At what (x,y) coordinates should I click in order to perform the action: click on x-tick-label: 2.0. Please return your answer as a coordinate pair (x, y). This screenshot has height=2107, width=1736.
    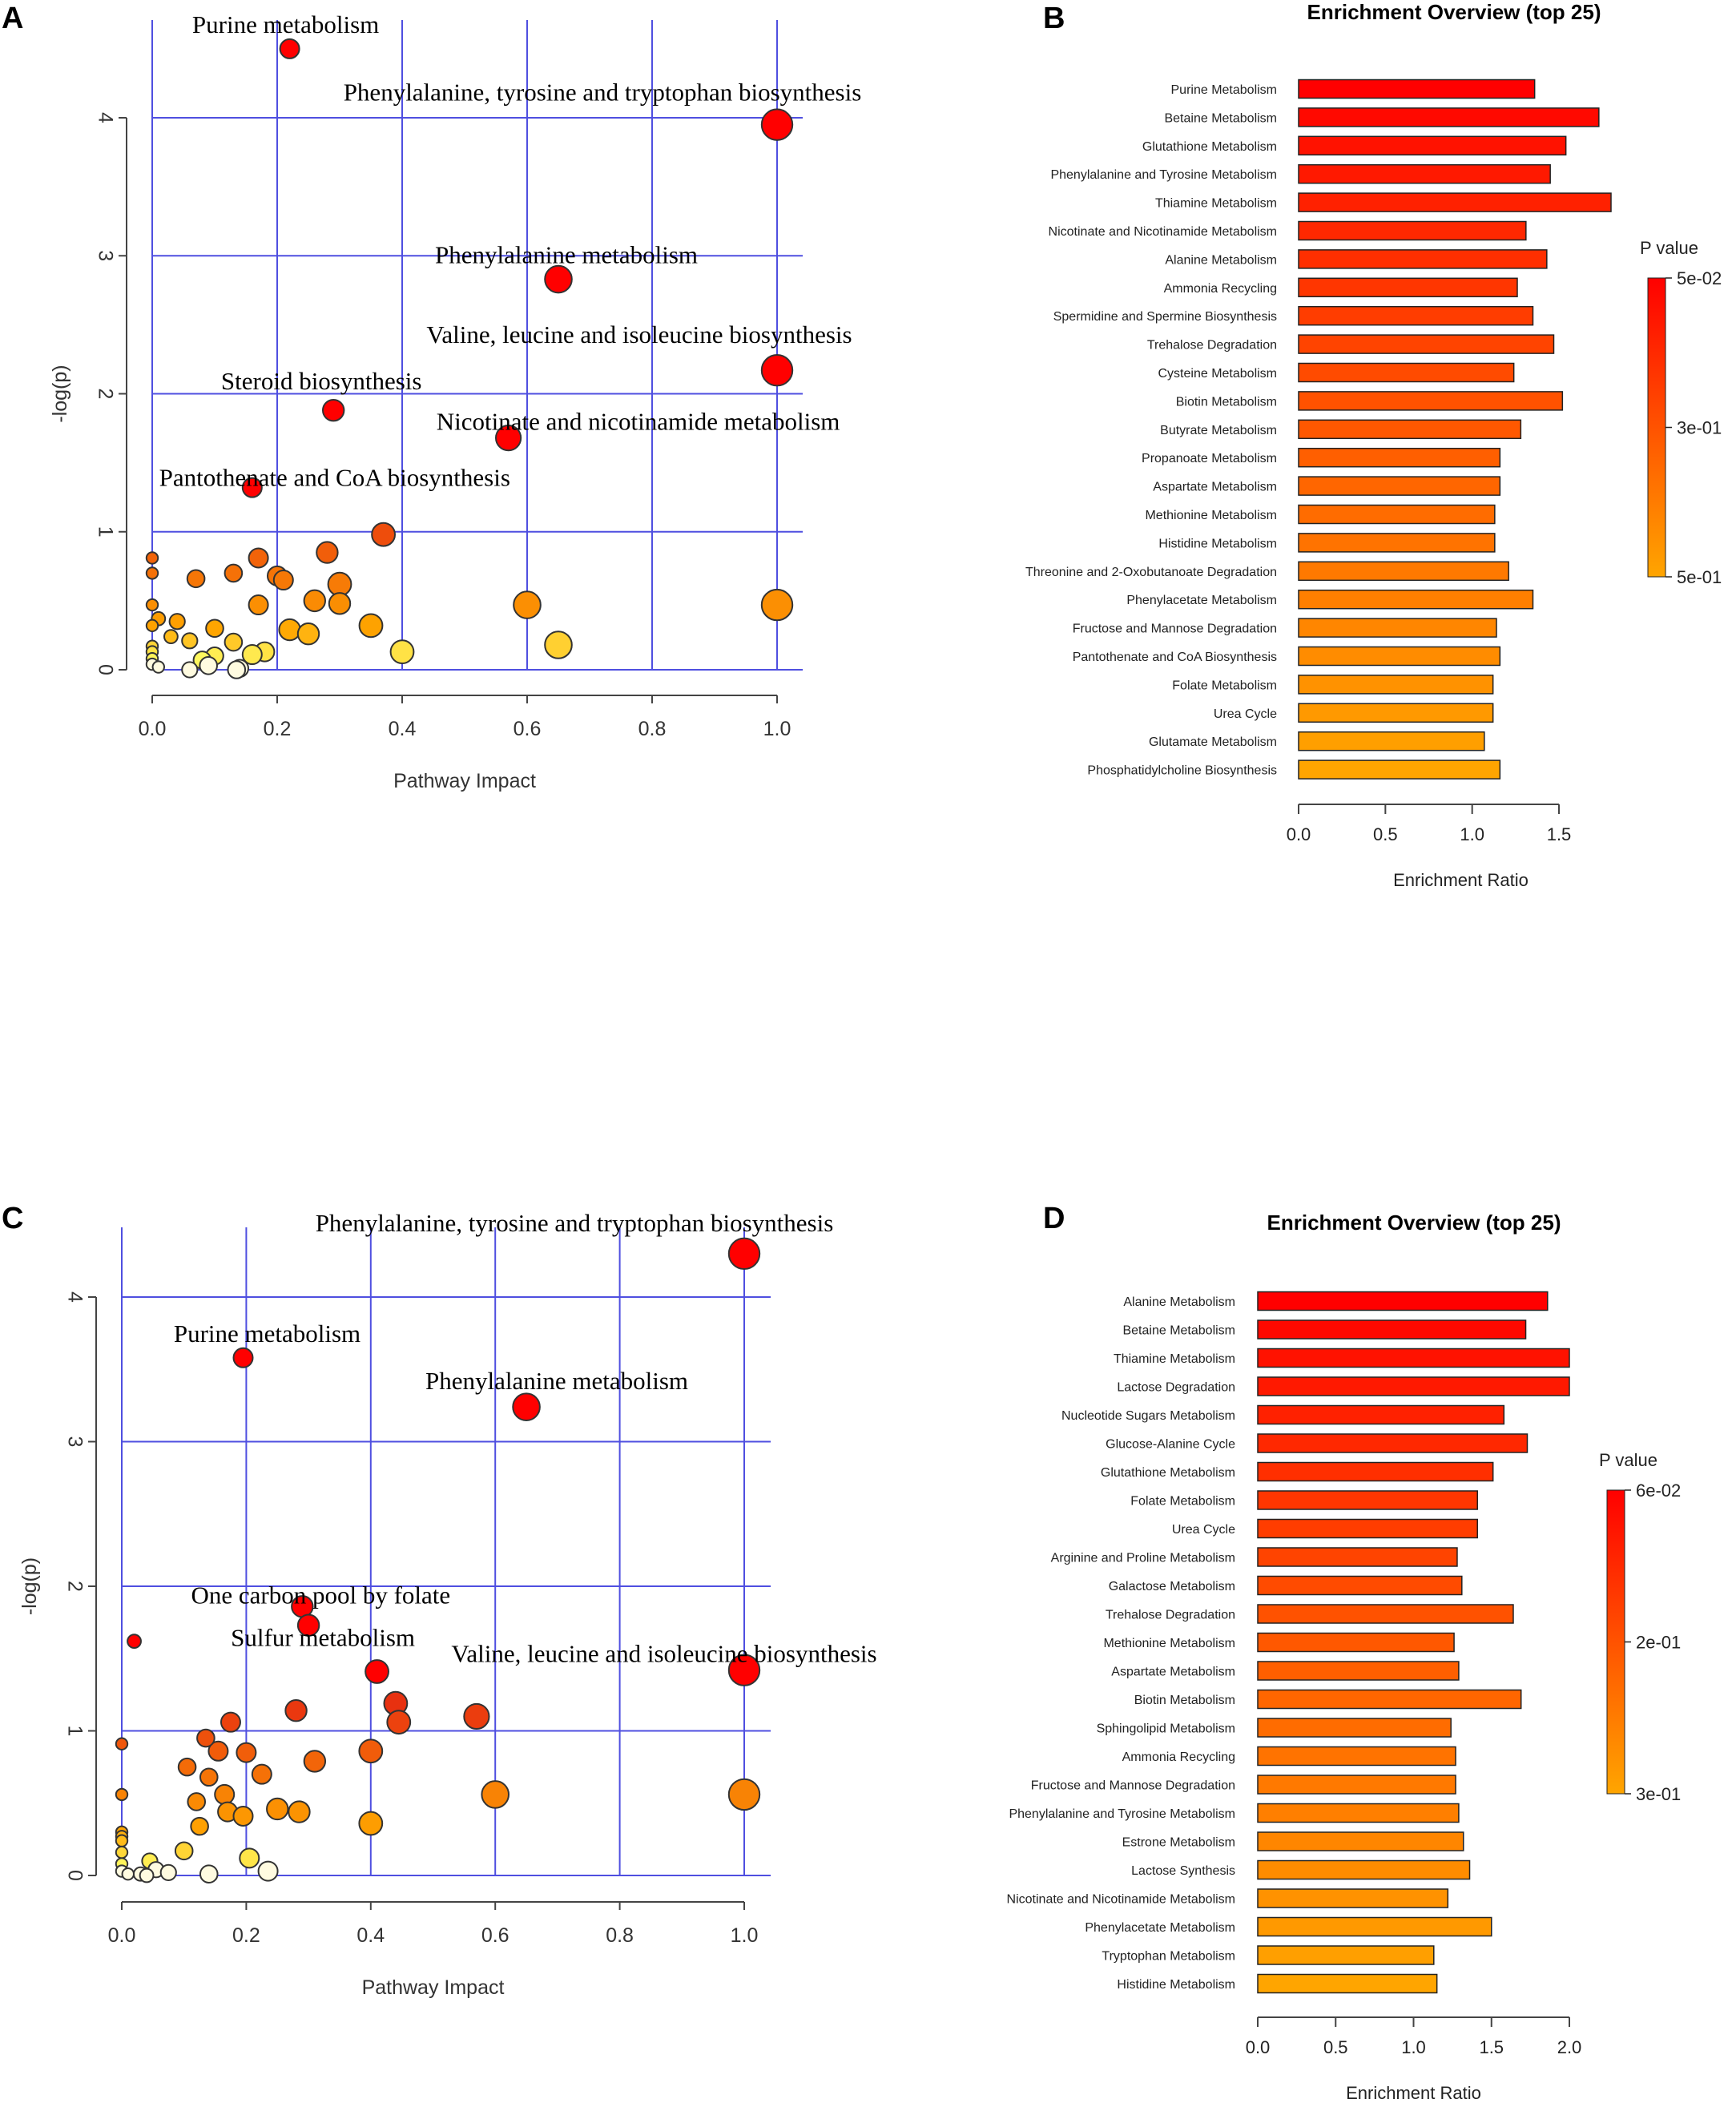
    Looking at the image, I should click on (1570, 2047).